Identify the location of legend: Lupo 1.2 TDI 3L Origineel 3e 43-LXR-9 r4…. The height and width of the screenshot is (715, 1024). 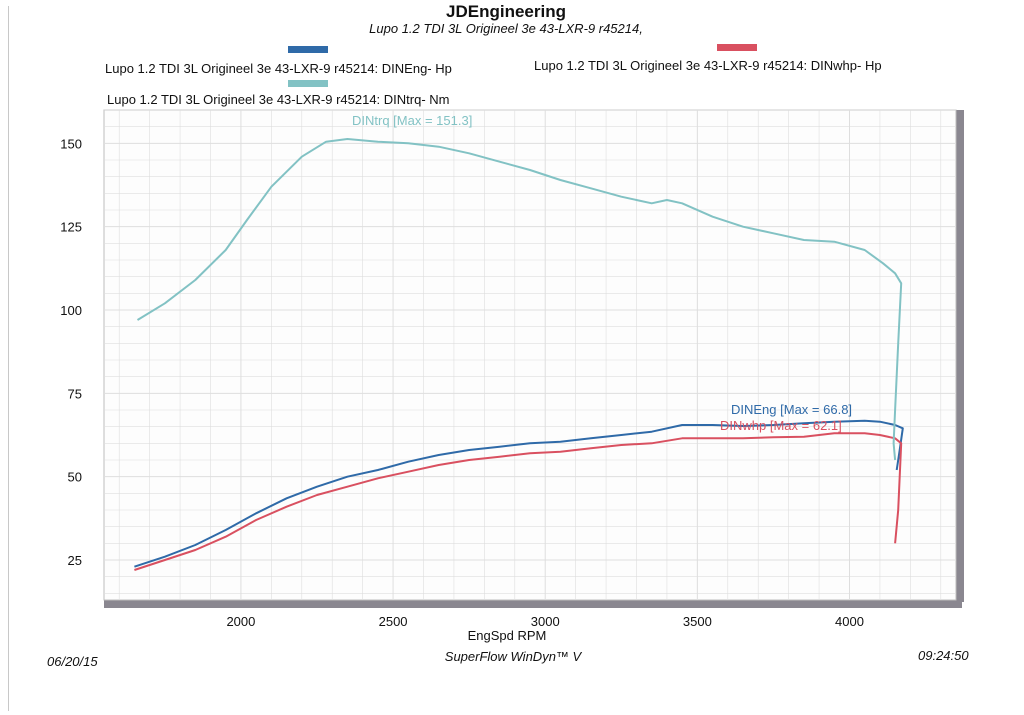
(493, 75).